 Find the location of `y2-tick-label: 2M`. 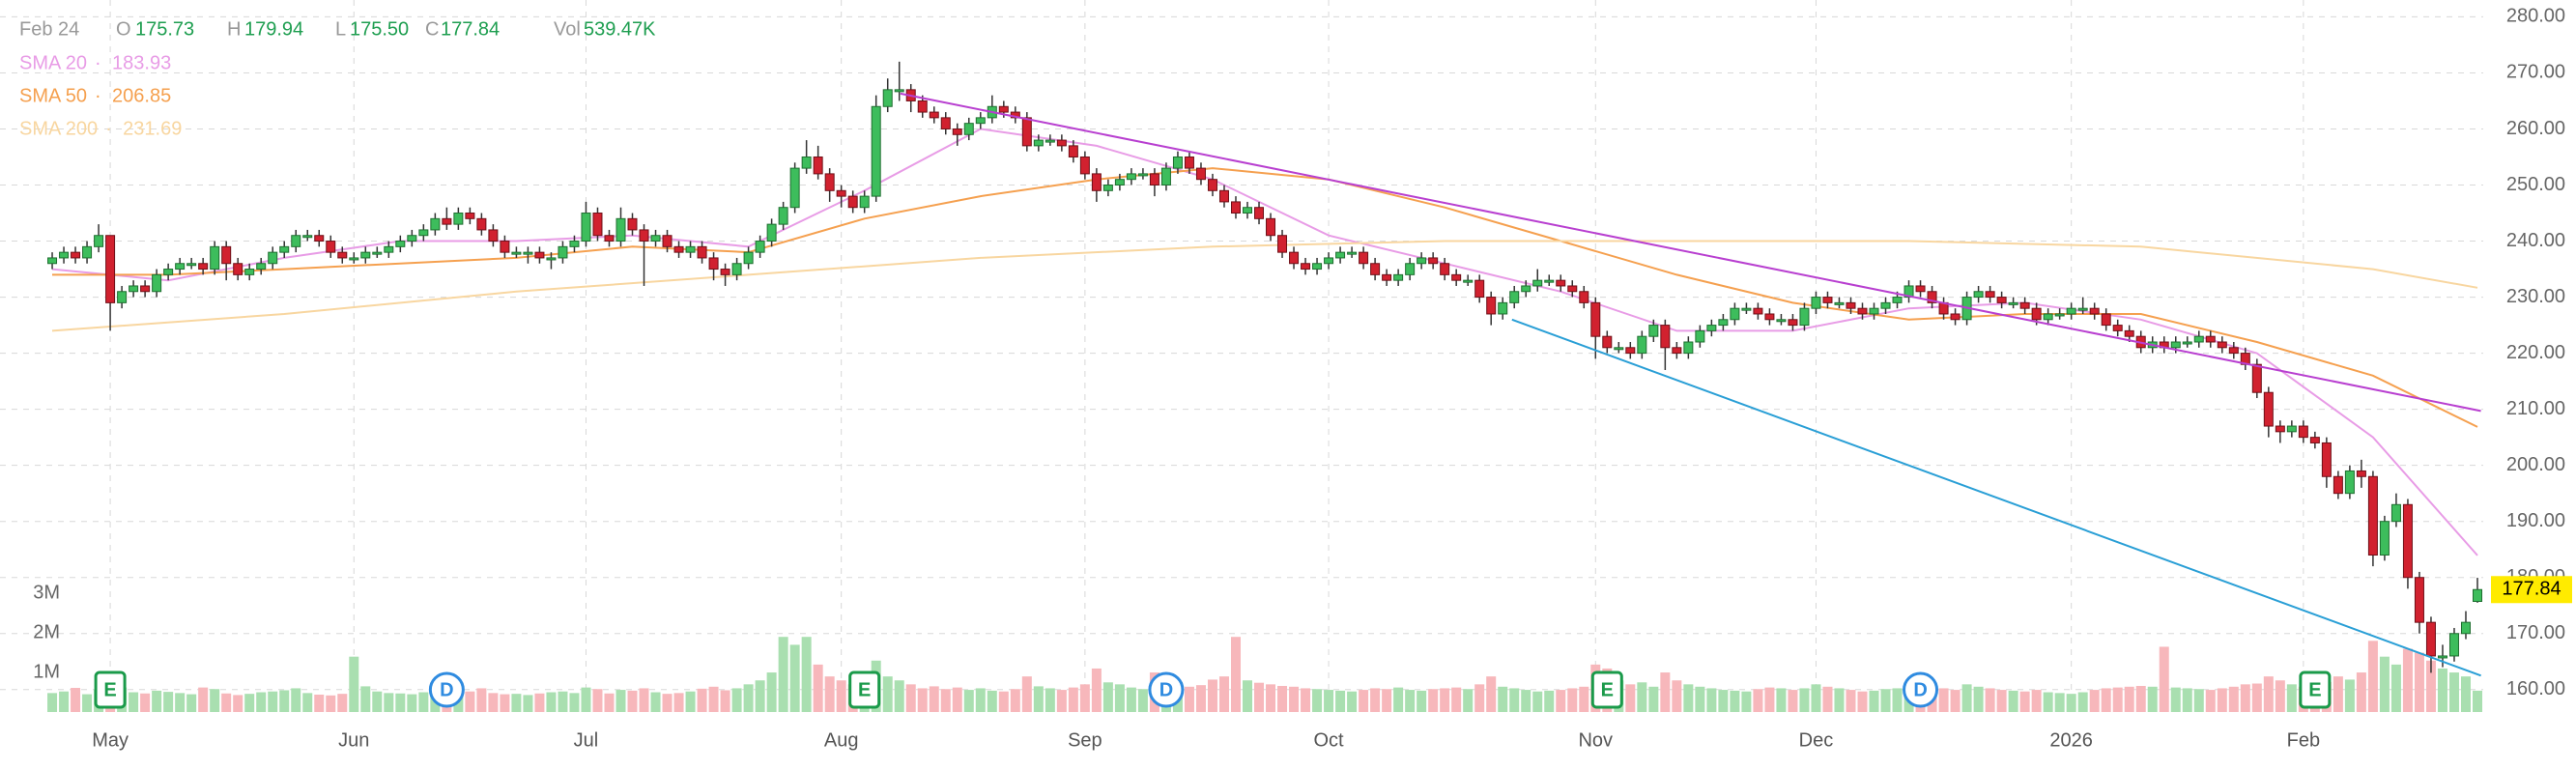

y2-tick-label: 2M is located at coordinates (47, 631).